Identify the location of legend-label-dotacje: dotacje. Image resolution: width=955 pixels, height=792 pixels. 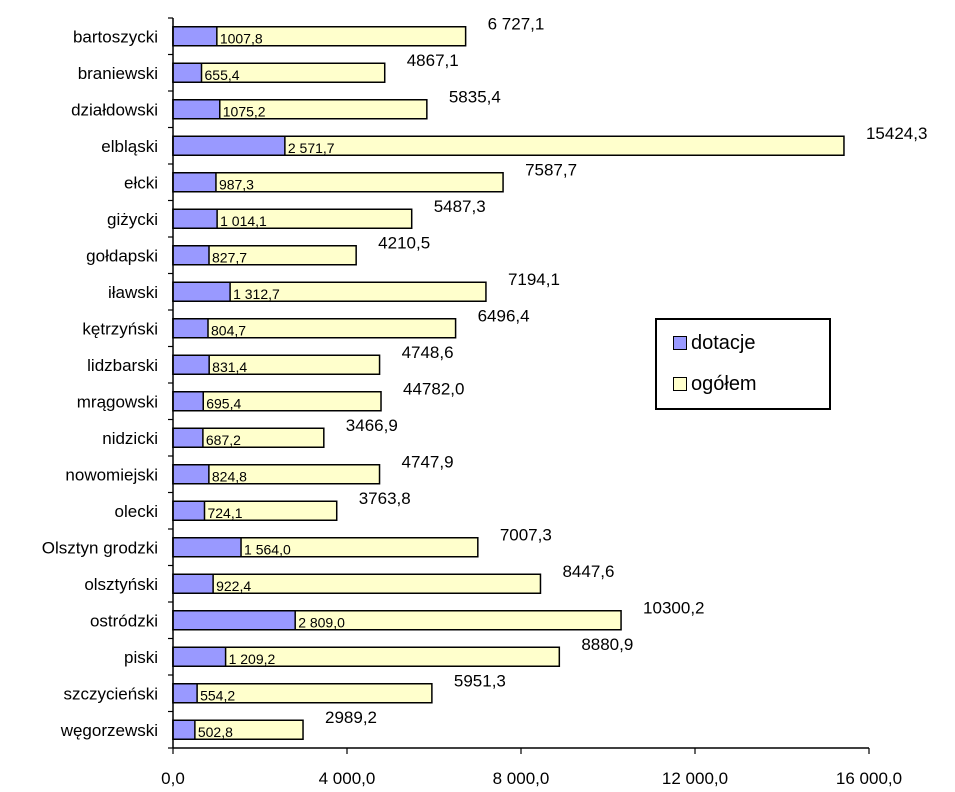
(723, 342).